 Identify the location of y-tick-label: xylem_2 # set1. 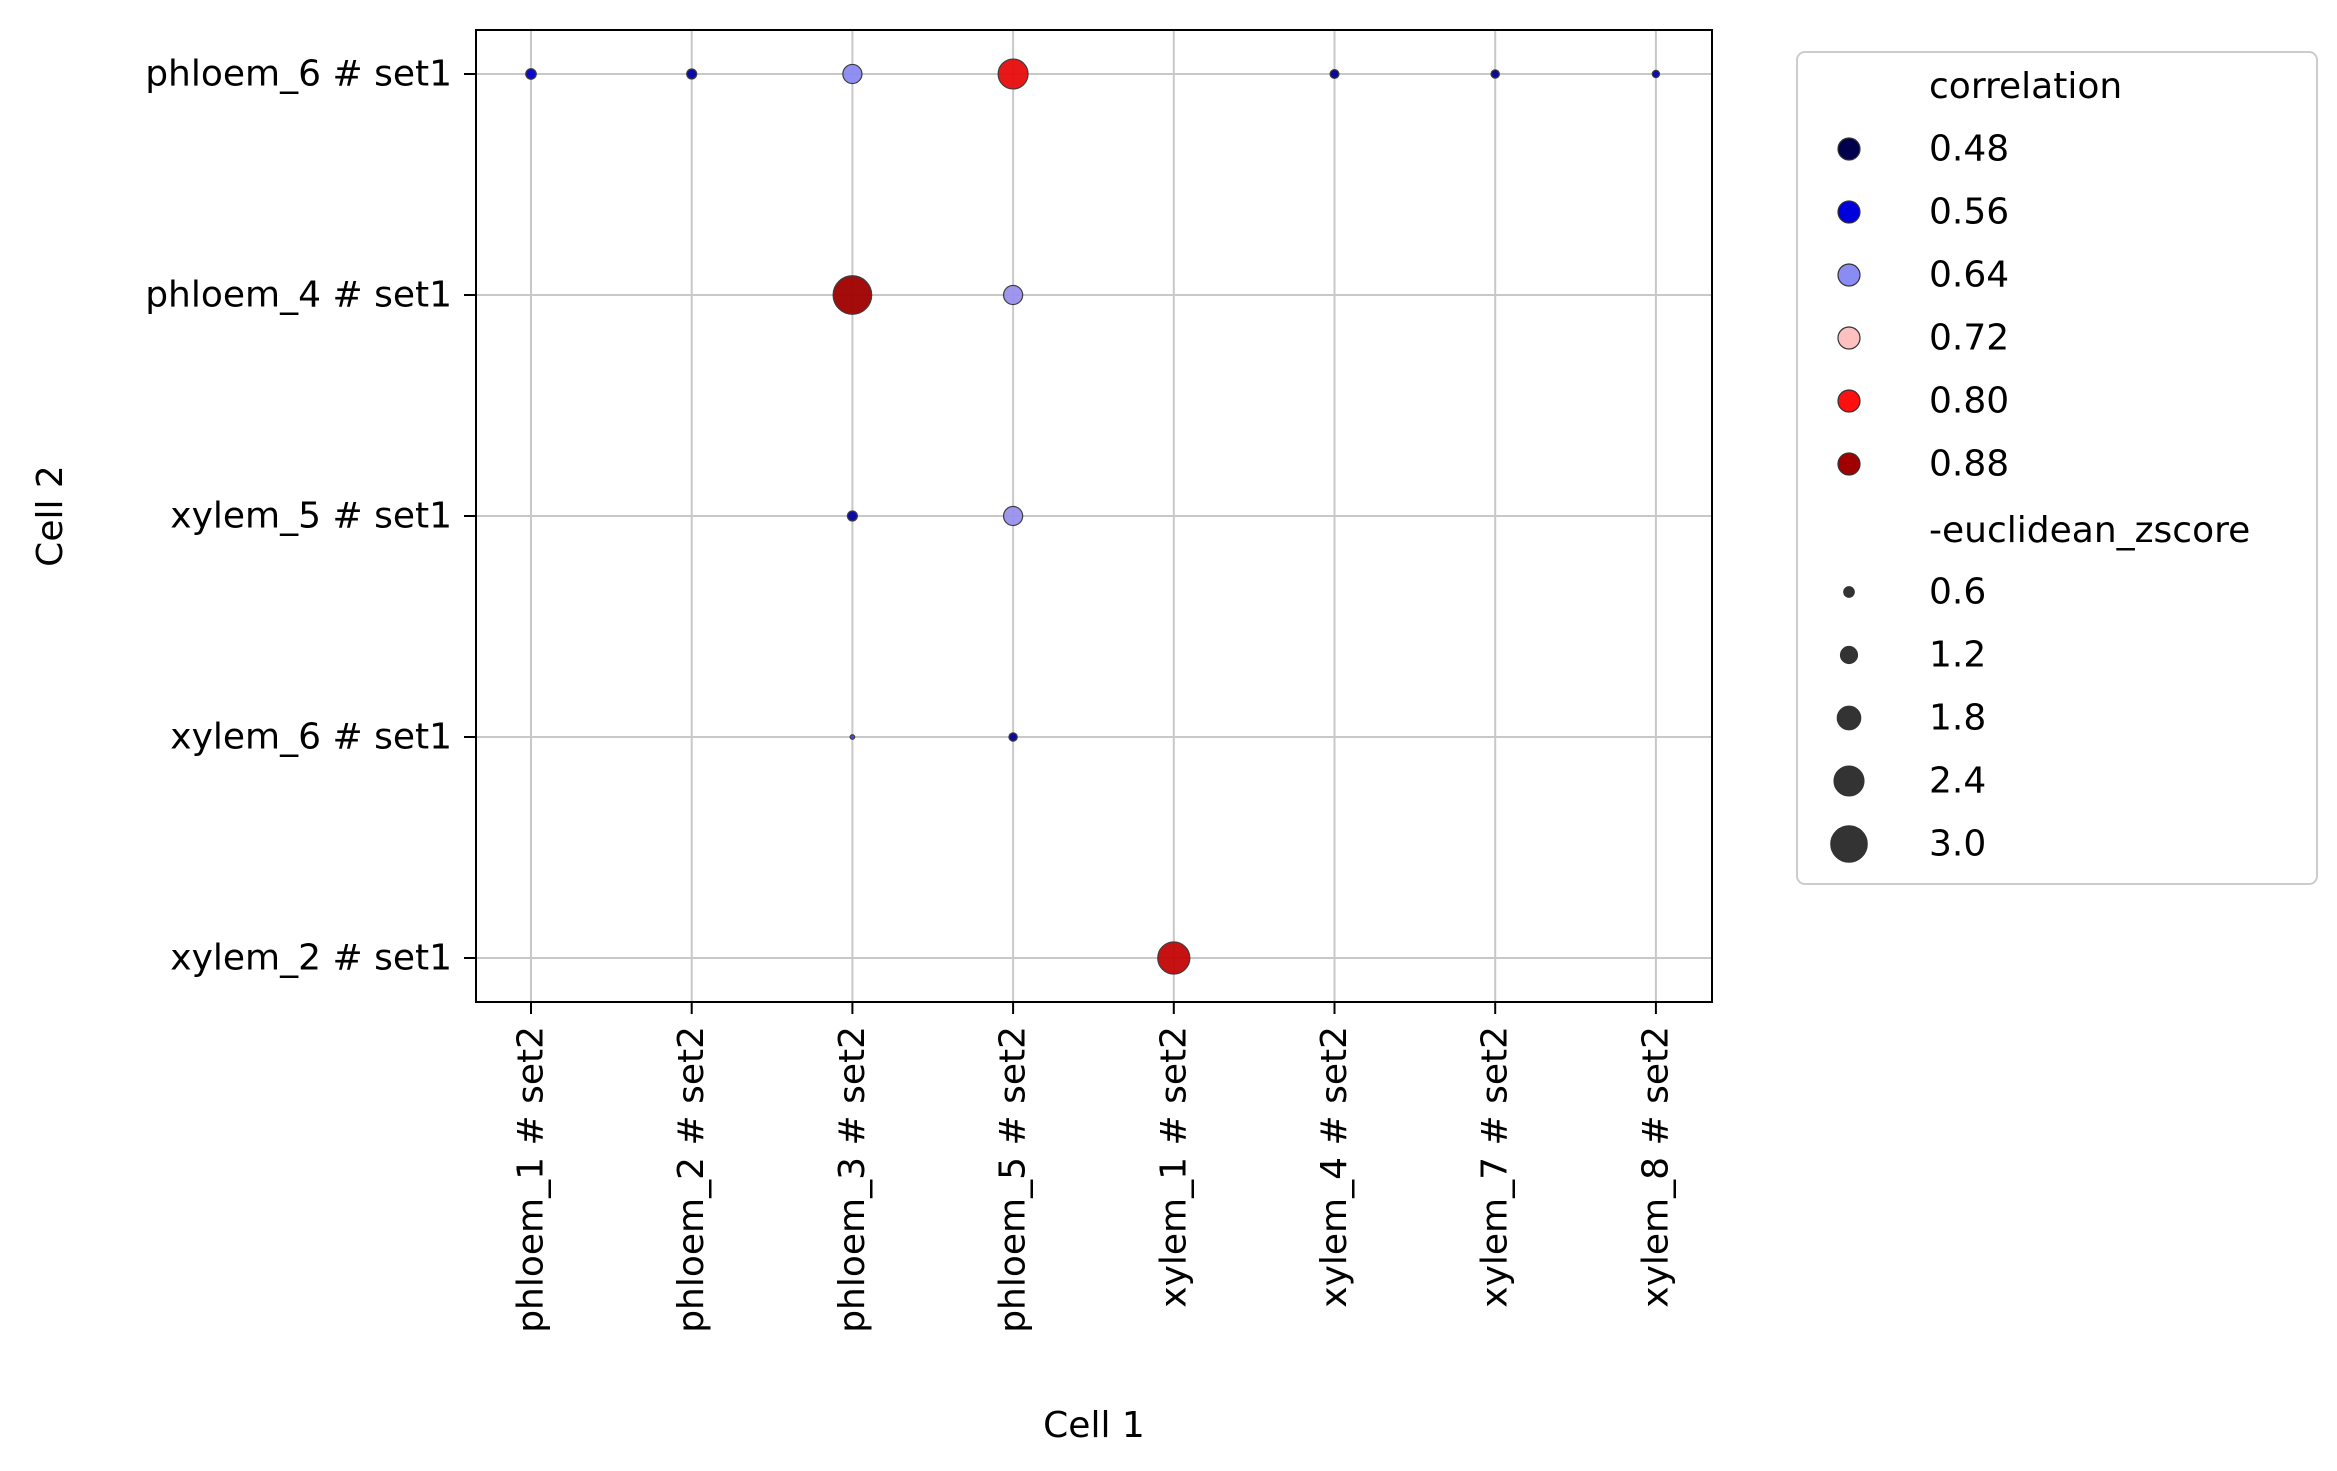
(311, 958).